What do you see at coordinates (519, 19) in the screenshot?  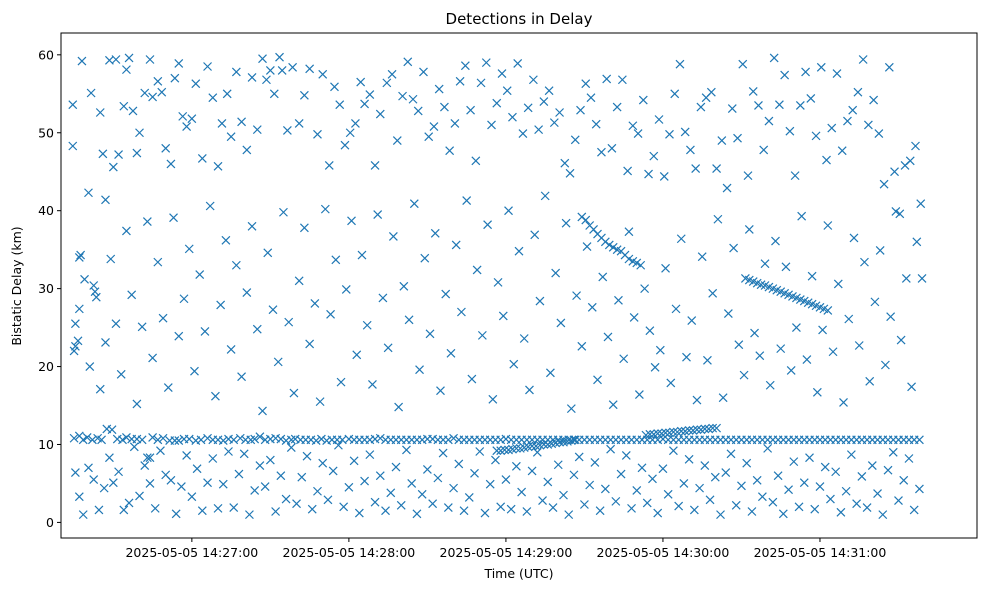 I see `chart-title: Detections in Delay` at bounding box center [519, 19].